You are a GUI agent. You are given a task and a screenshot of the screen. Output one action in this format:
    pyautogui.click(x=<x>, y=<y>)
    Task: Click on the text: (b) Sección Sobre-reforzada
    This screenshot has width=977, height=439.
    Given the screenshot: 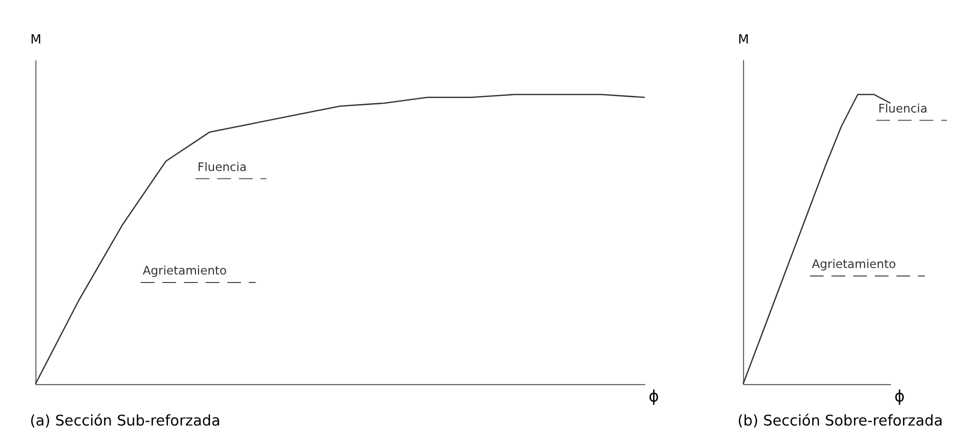 What is the action you would take?
    pyautogui.click(x=840, y=421)
    